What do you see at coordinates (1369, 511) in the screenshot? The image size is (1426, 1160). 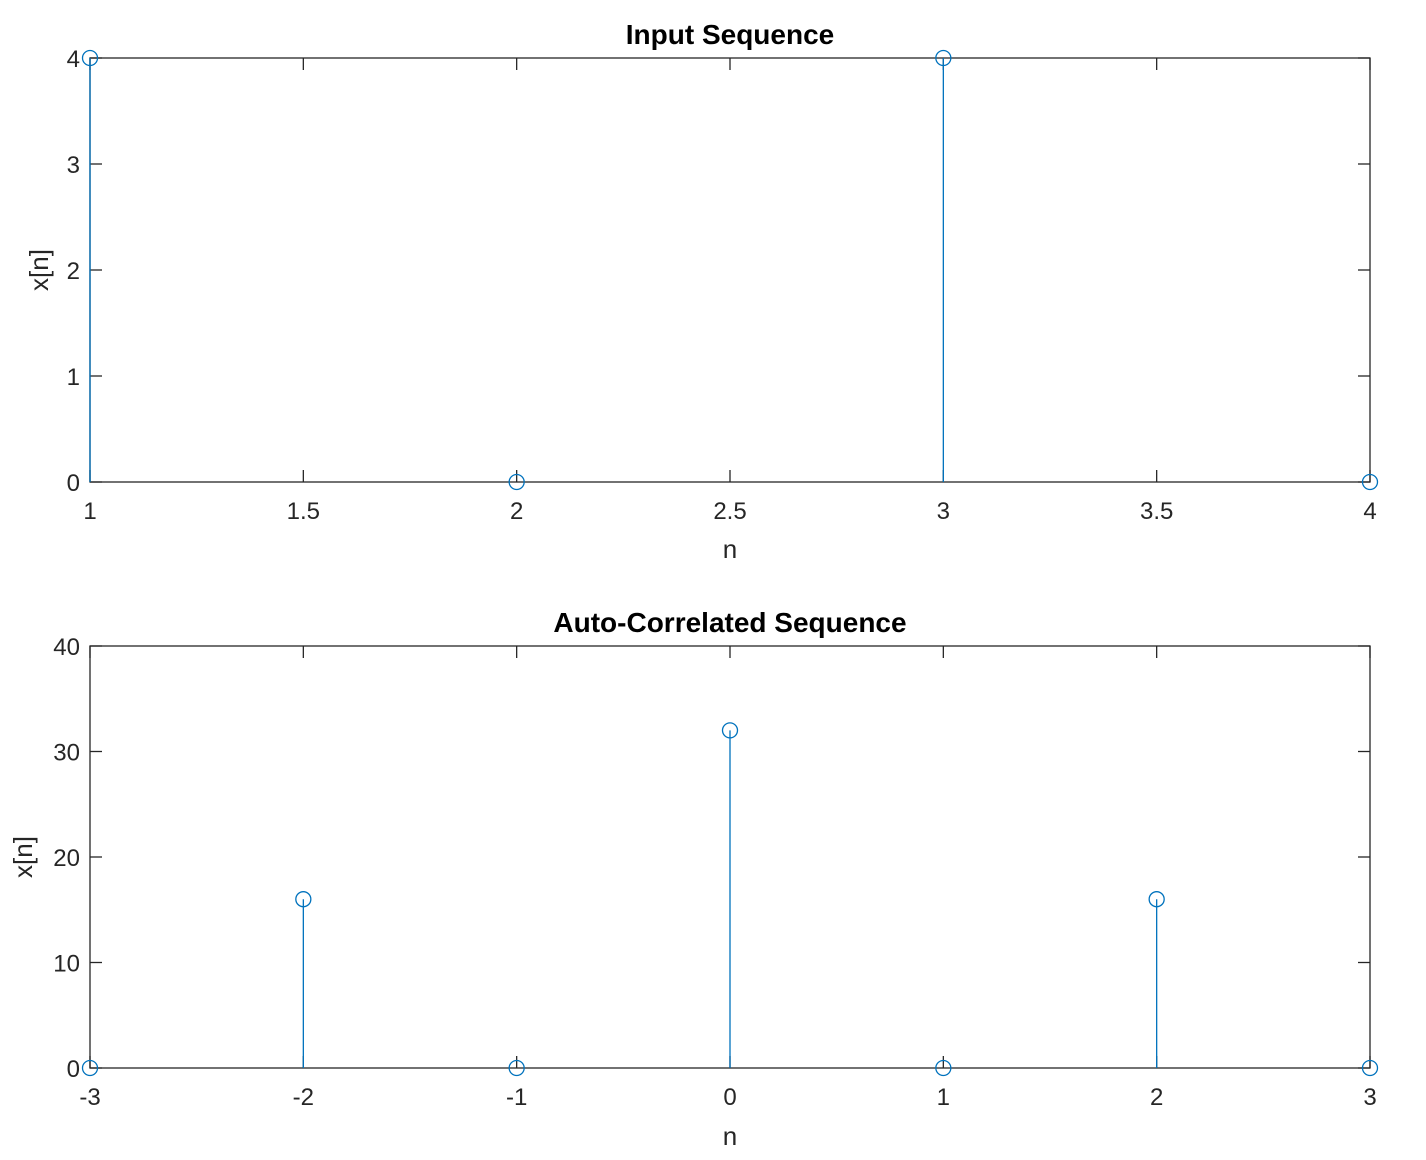 I see `x-tick-label: 4` at bounding box center [1369, 511].